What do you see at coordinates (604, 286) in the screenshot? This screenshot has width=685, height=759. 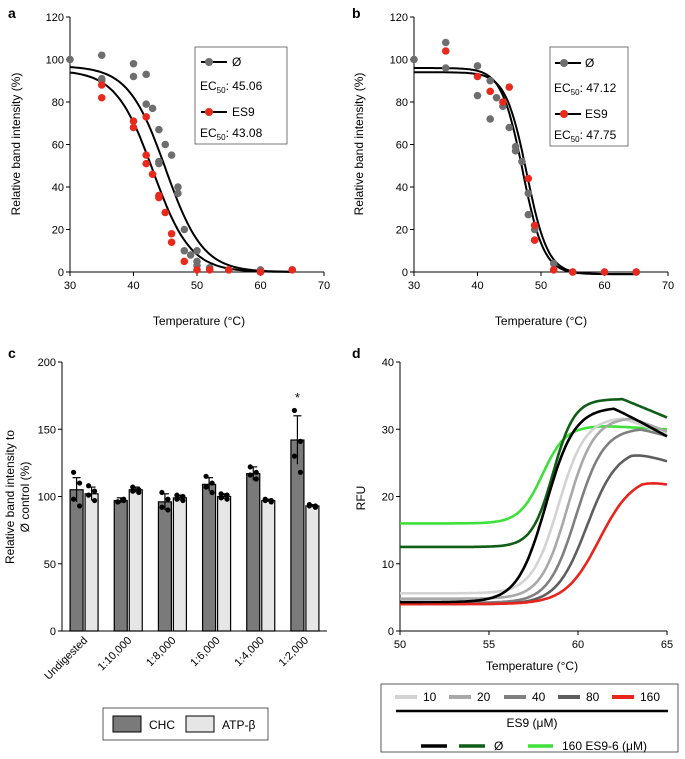 I see `panel-b-xtick-label: 60` at bounding box center [604, 286].